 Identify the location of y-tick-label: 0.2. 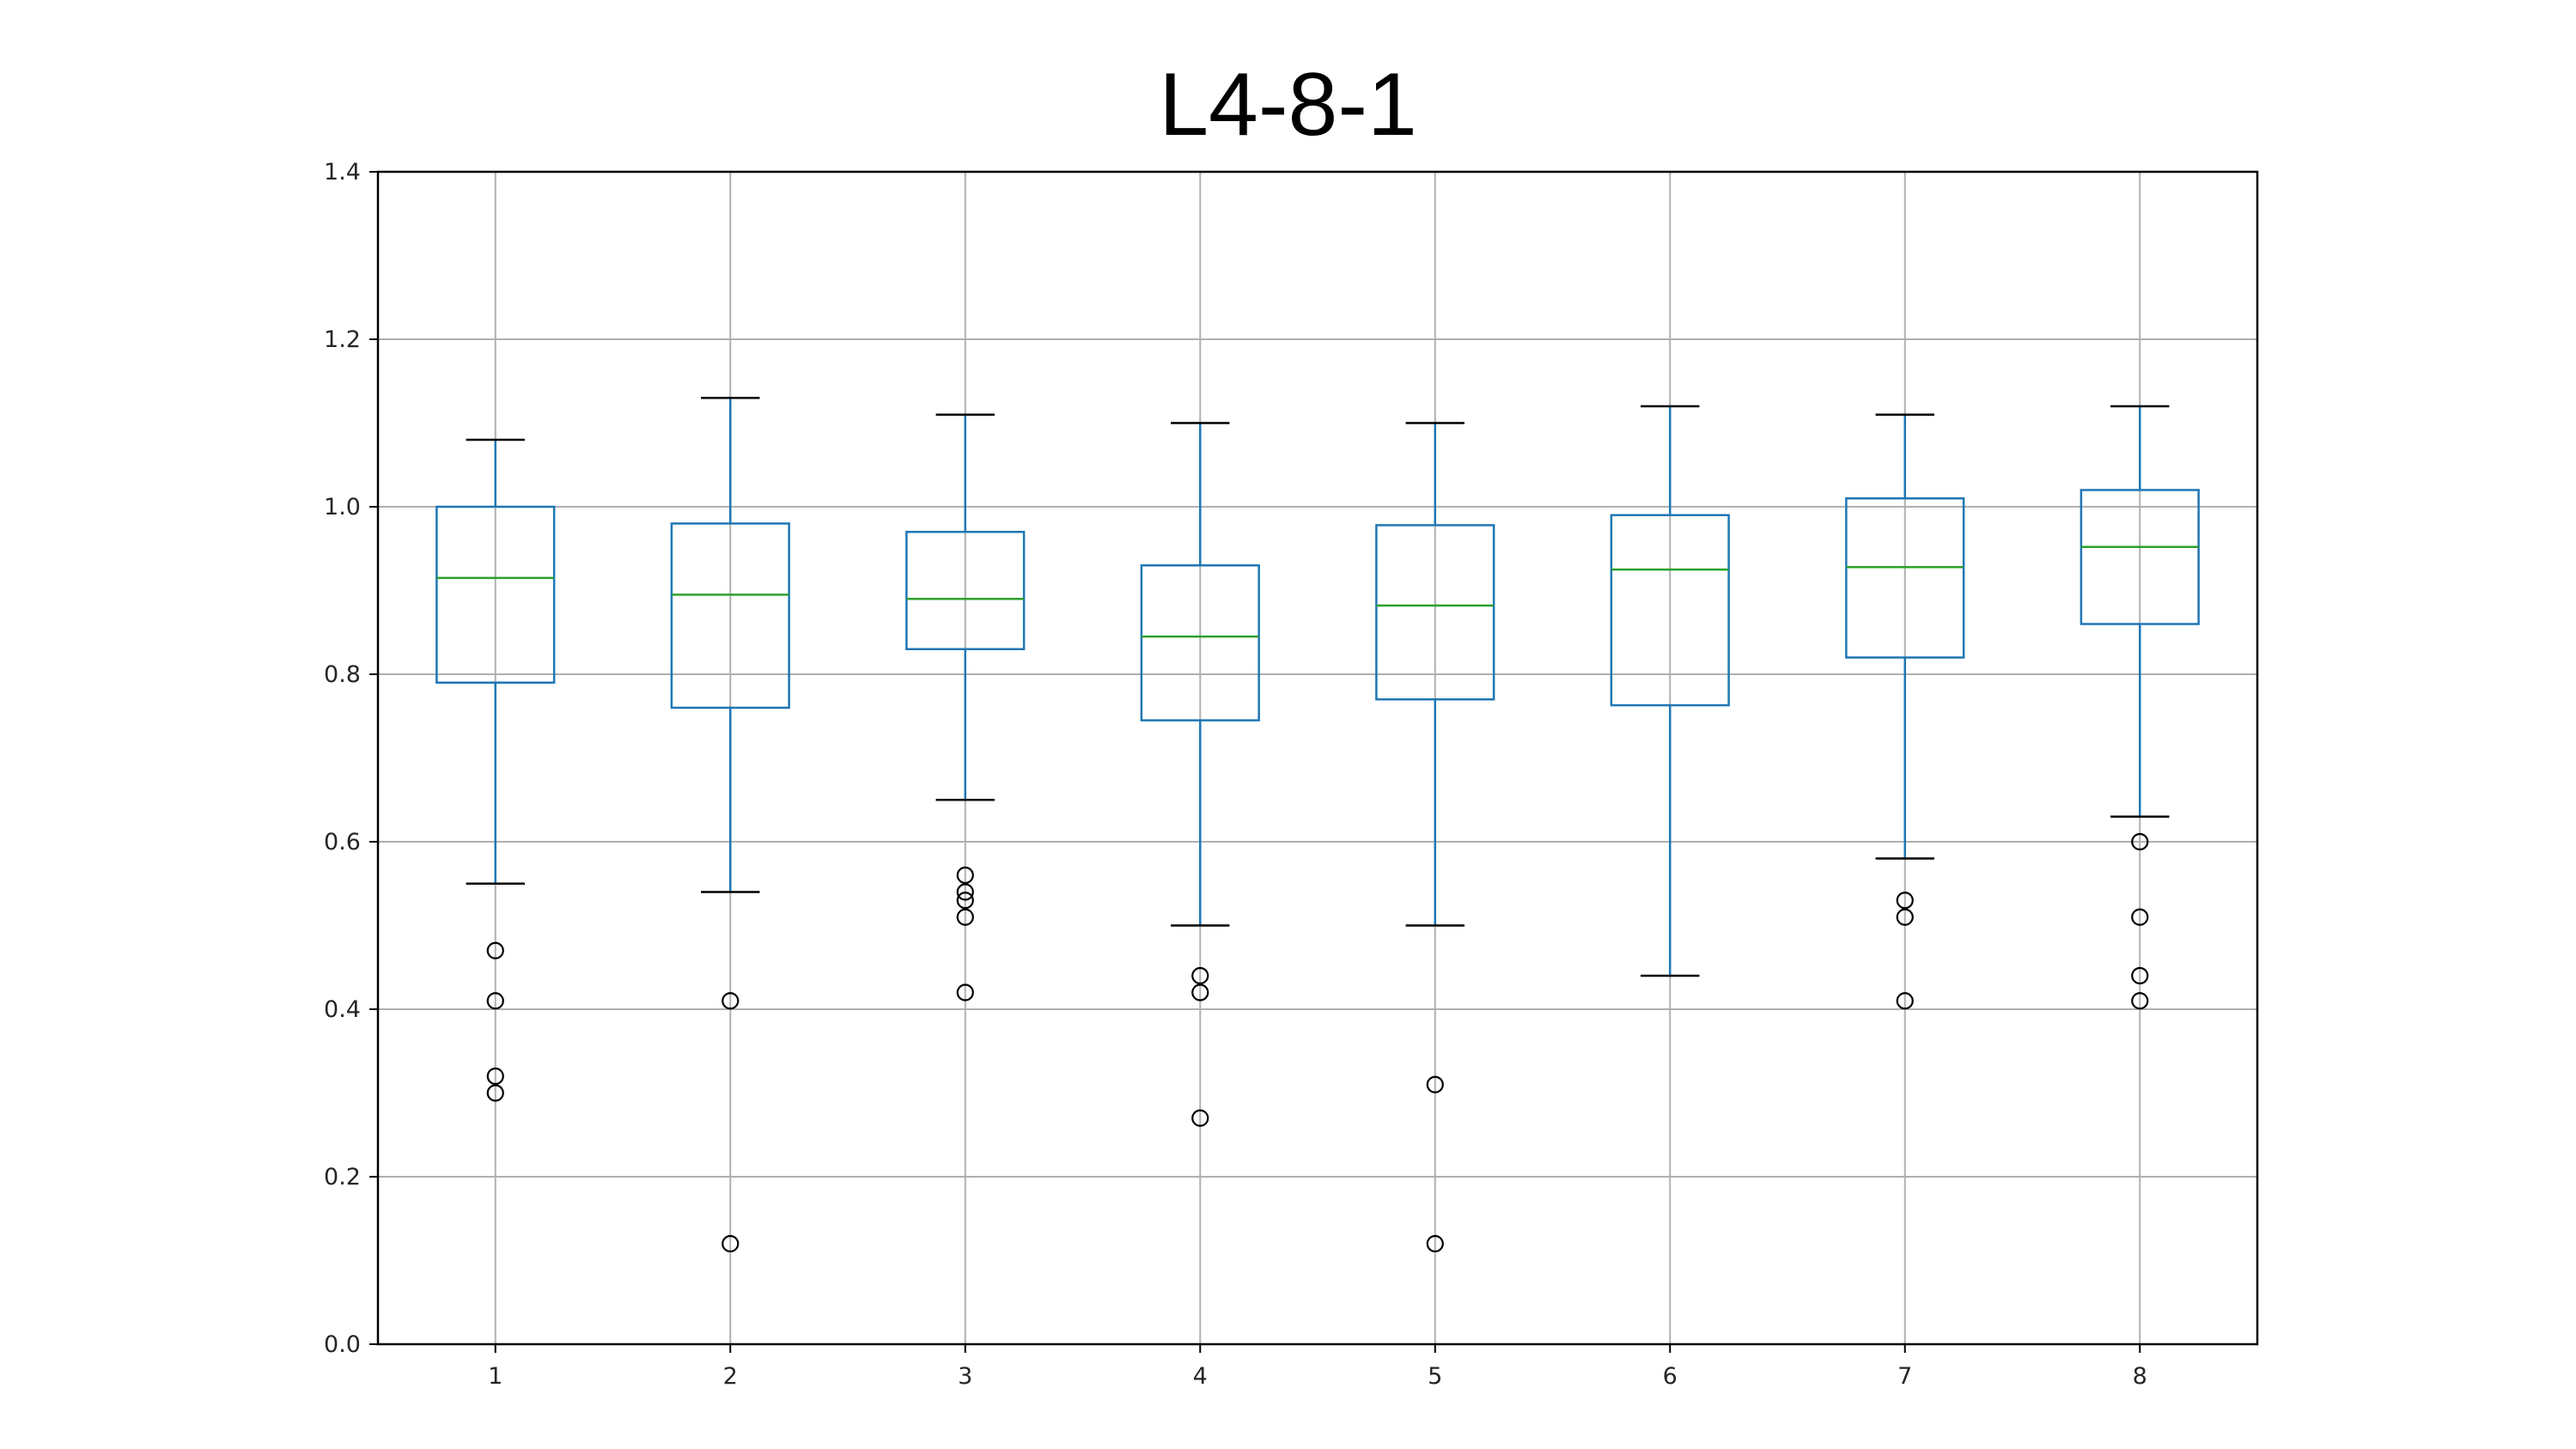
(342, 1177).